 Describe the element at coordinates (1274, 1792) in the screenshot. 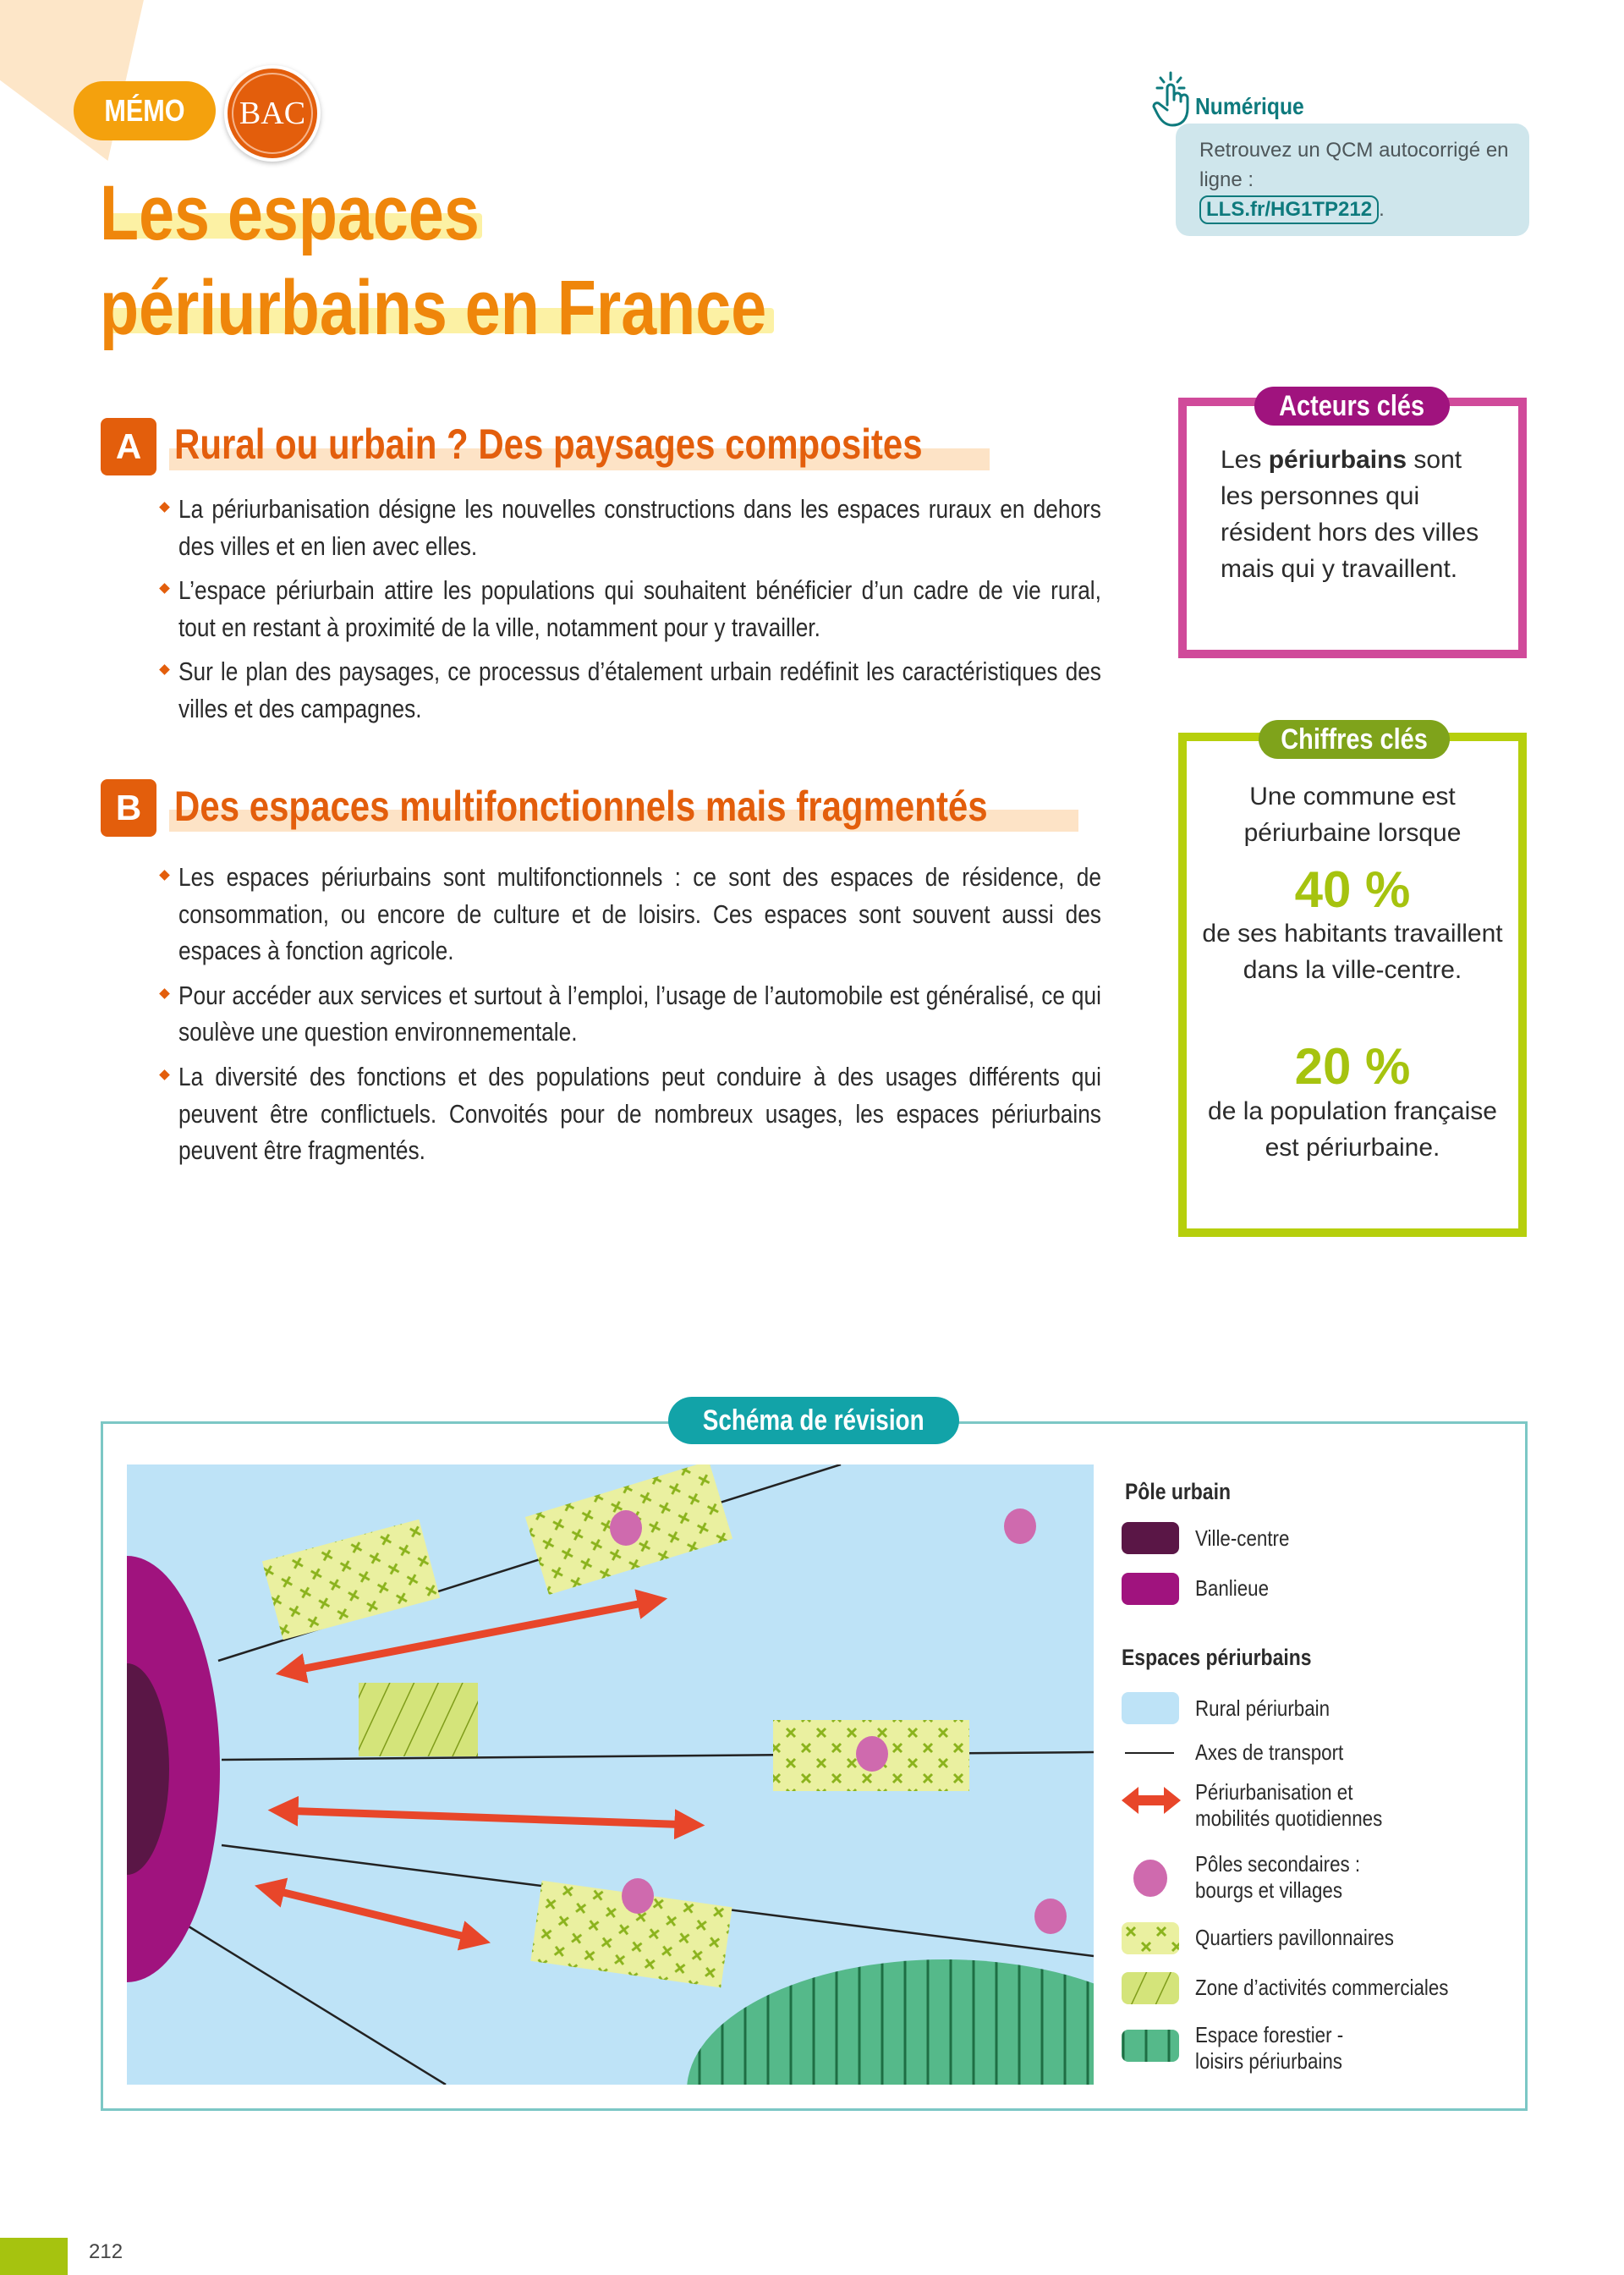

I see `legend-label: Périurbanisation et` at that location.